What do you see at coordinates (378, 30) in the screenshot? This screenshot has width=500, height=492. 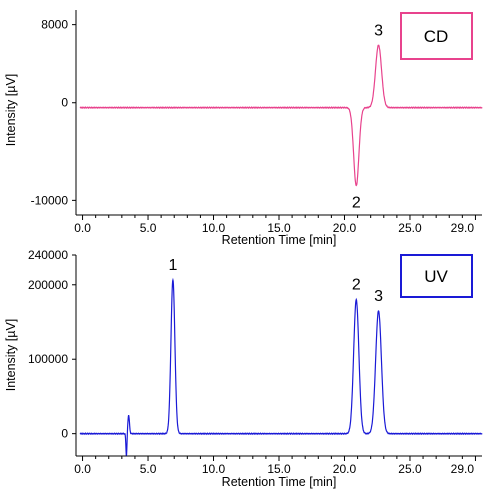 I see `cd-peak-label-3: 3` at bounding box center [378, 30].